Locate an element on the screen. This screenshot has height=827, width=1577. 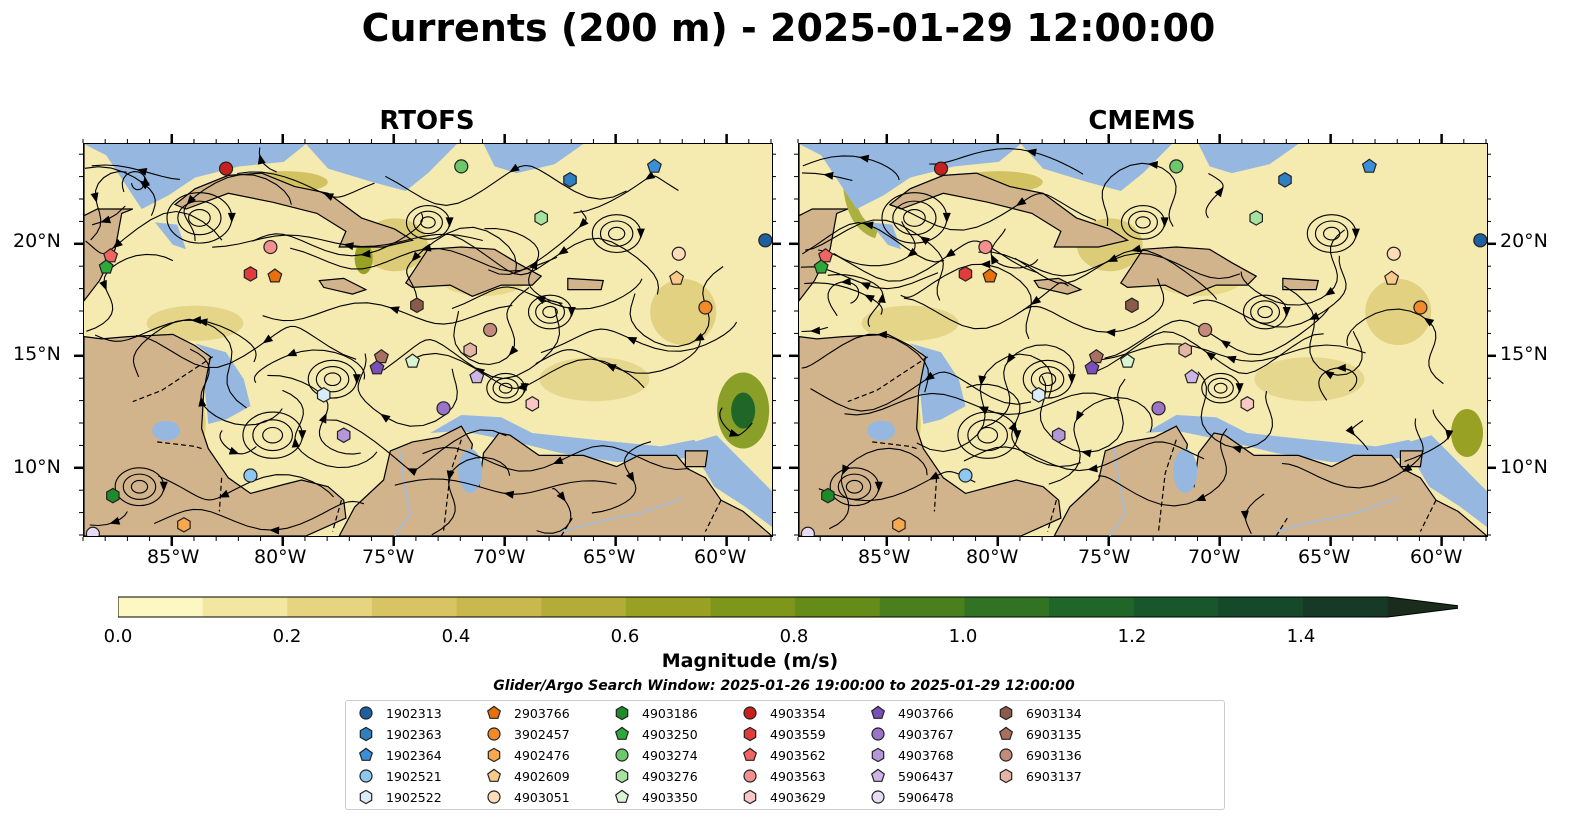
lon-label-65w: 65°W is located at coordinates (1324, 557).